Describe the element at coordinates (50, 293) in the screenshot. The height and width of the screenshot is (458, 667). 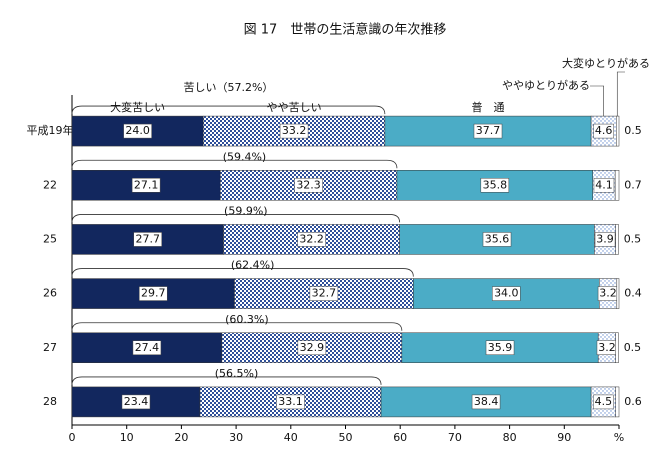
I see `y-tick-label: 26` at that location.